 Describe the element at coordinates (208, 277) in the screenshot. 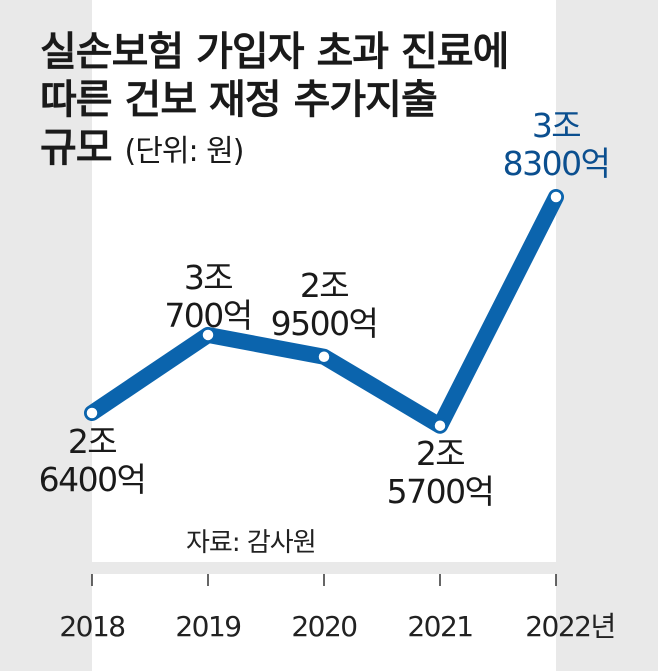

I see `data-label-2019-line1: 3조` at that location.